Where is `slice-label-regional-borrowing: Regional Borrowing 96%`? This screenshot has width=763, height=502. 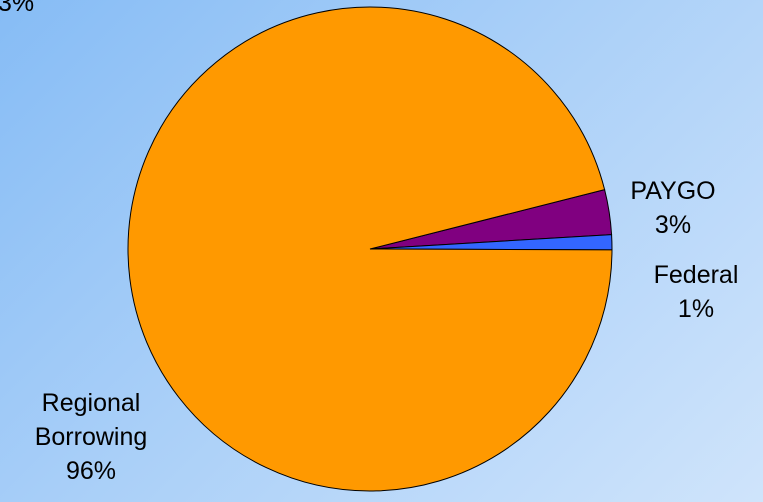
slice-label-regional-borrowing: Regional Borrowing 96% is located at coordinates (91, 437).